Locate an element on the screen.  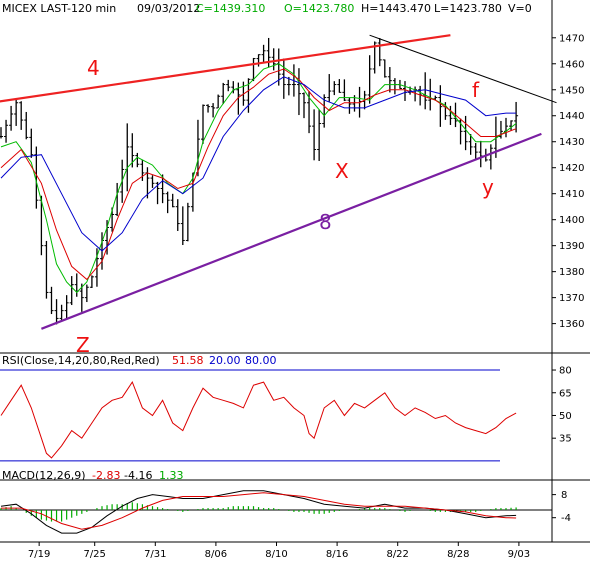
header-low: L=1423.780 is located at coordinates (468, 8).